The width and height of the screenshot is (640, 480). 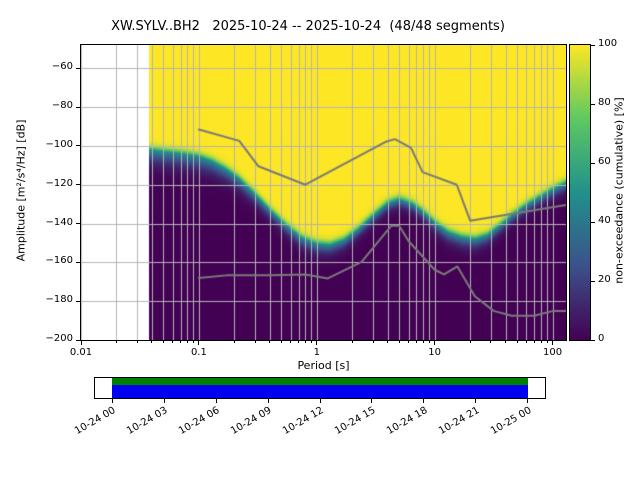 What do you see at coordinates (81, 352) in the screenshot?
I see `x-tick-label: 0.01` at bounding box center [81, 352].